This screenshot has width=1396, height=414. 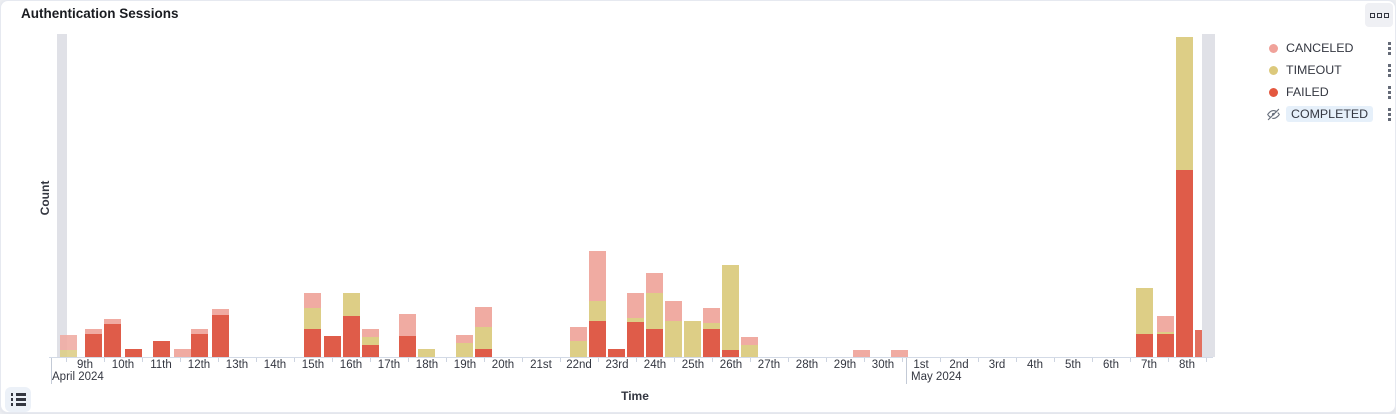 I want to click on bar-apr25-am, so click(x=692, y=339).